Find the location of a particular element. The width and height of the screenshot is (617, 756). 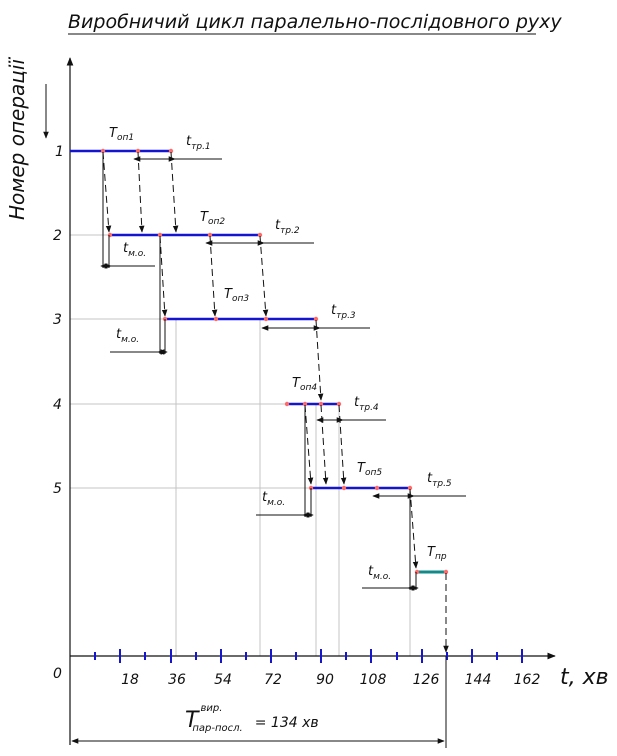

x-axis-ticks is located at coordinates (308, 656).